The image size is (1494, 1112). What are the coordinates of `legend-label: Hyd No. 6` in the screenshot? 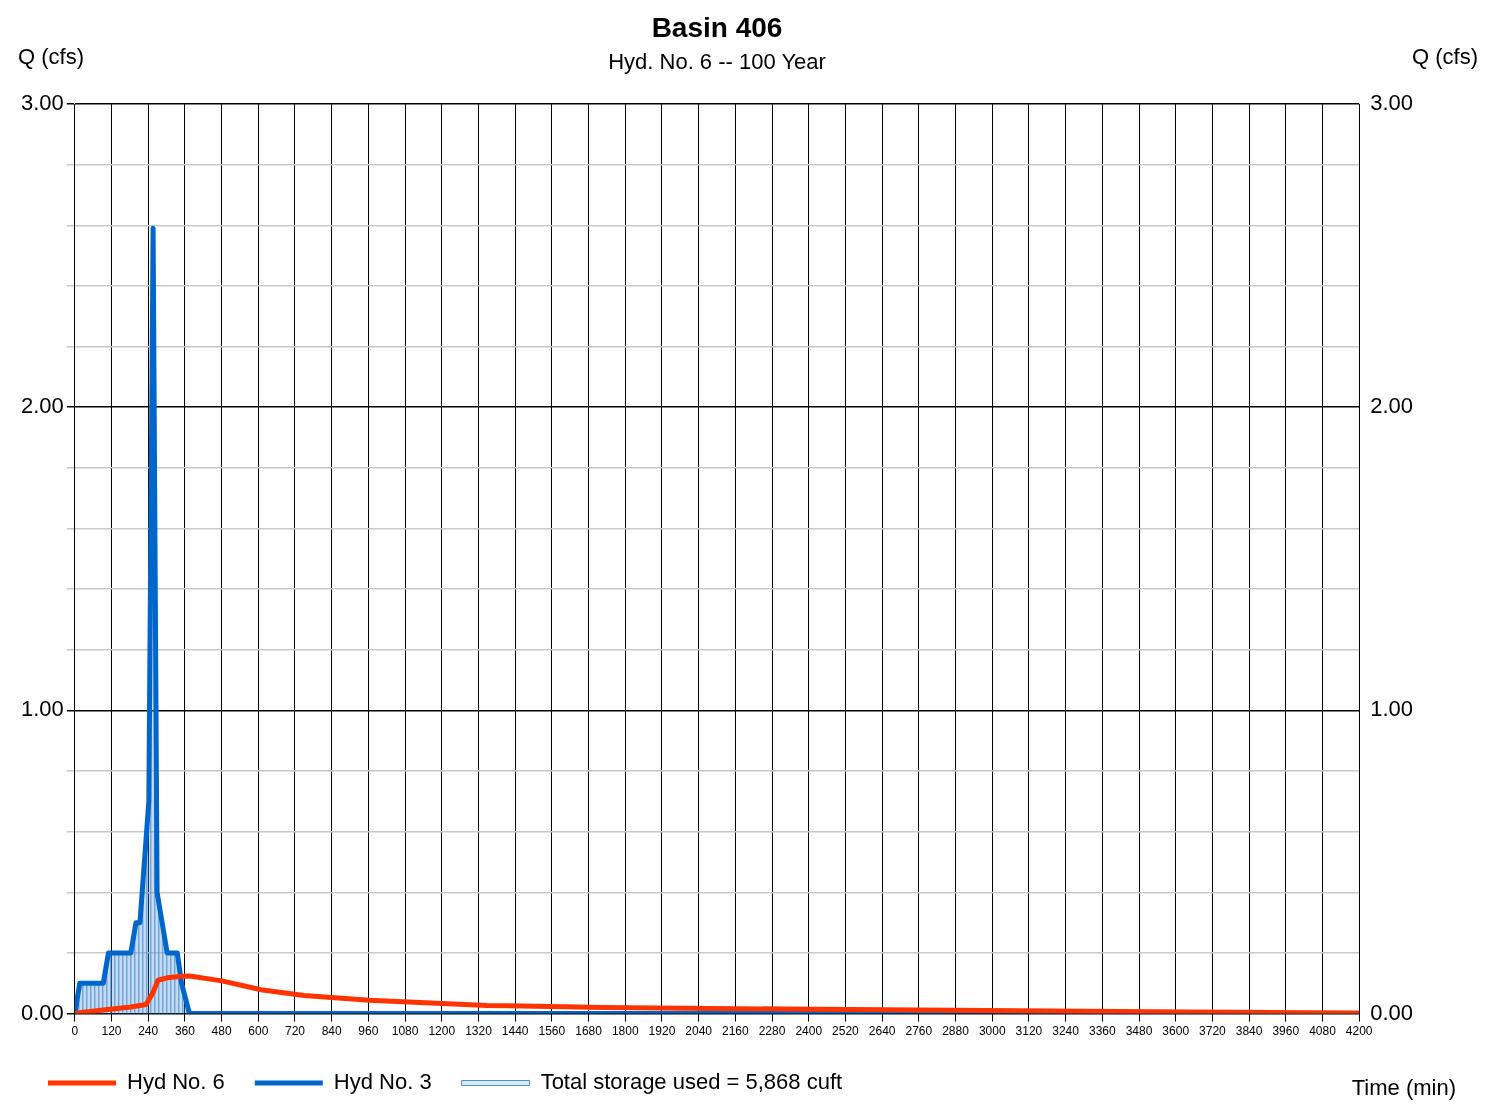 It's located at (176, 1082).